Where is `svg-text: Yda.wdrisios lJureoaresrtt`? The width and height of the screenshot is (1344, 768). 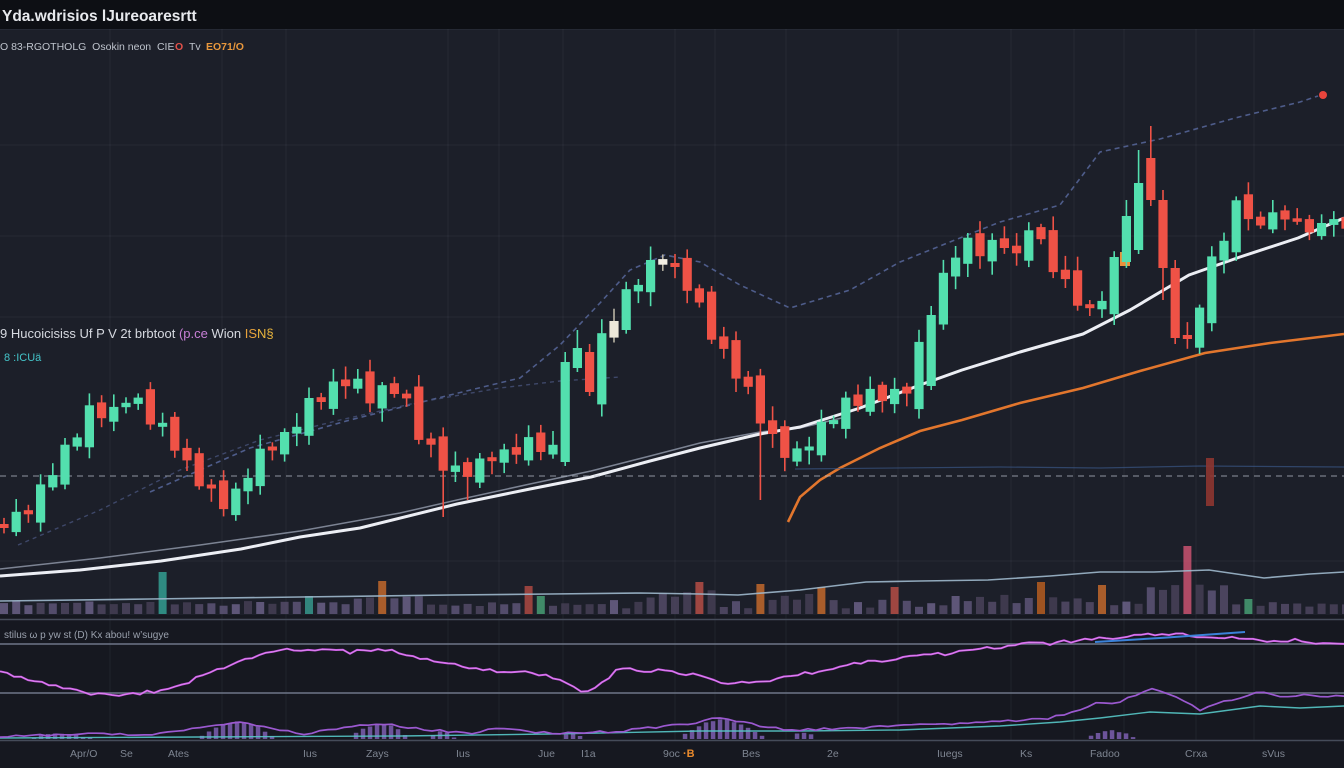 svg-text: Yda.wdrisios lJureoaresrtt is located at coordinates (99, 16).